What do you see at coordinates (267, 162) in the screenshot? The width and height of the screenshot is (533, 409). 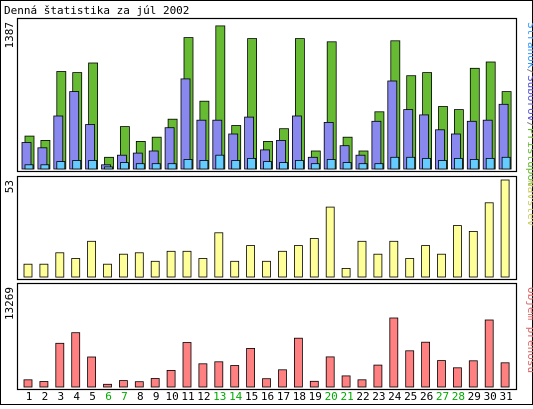 I see `series-Stránok` at bounding box center [267, 162].